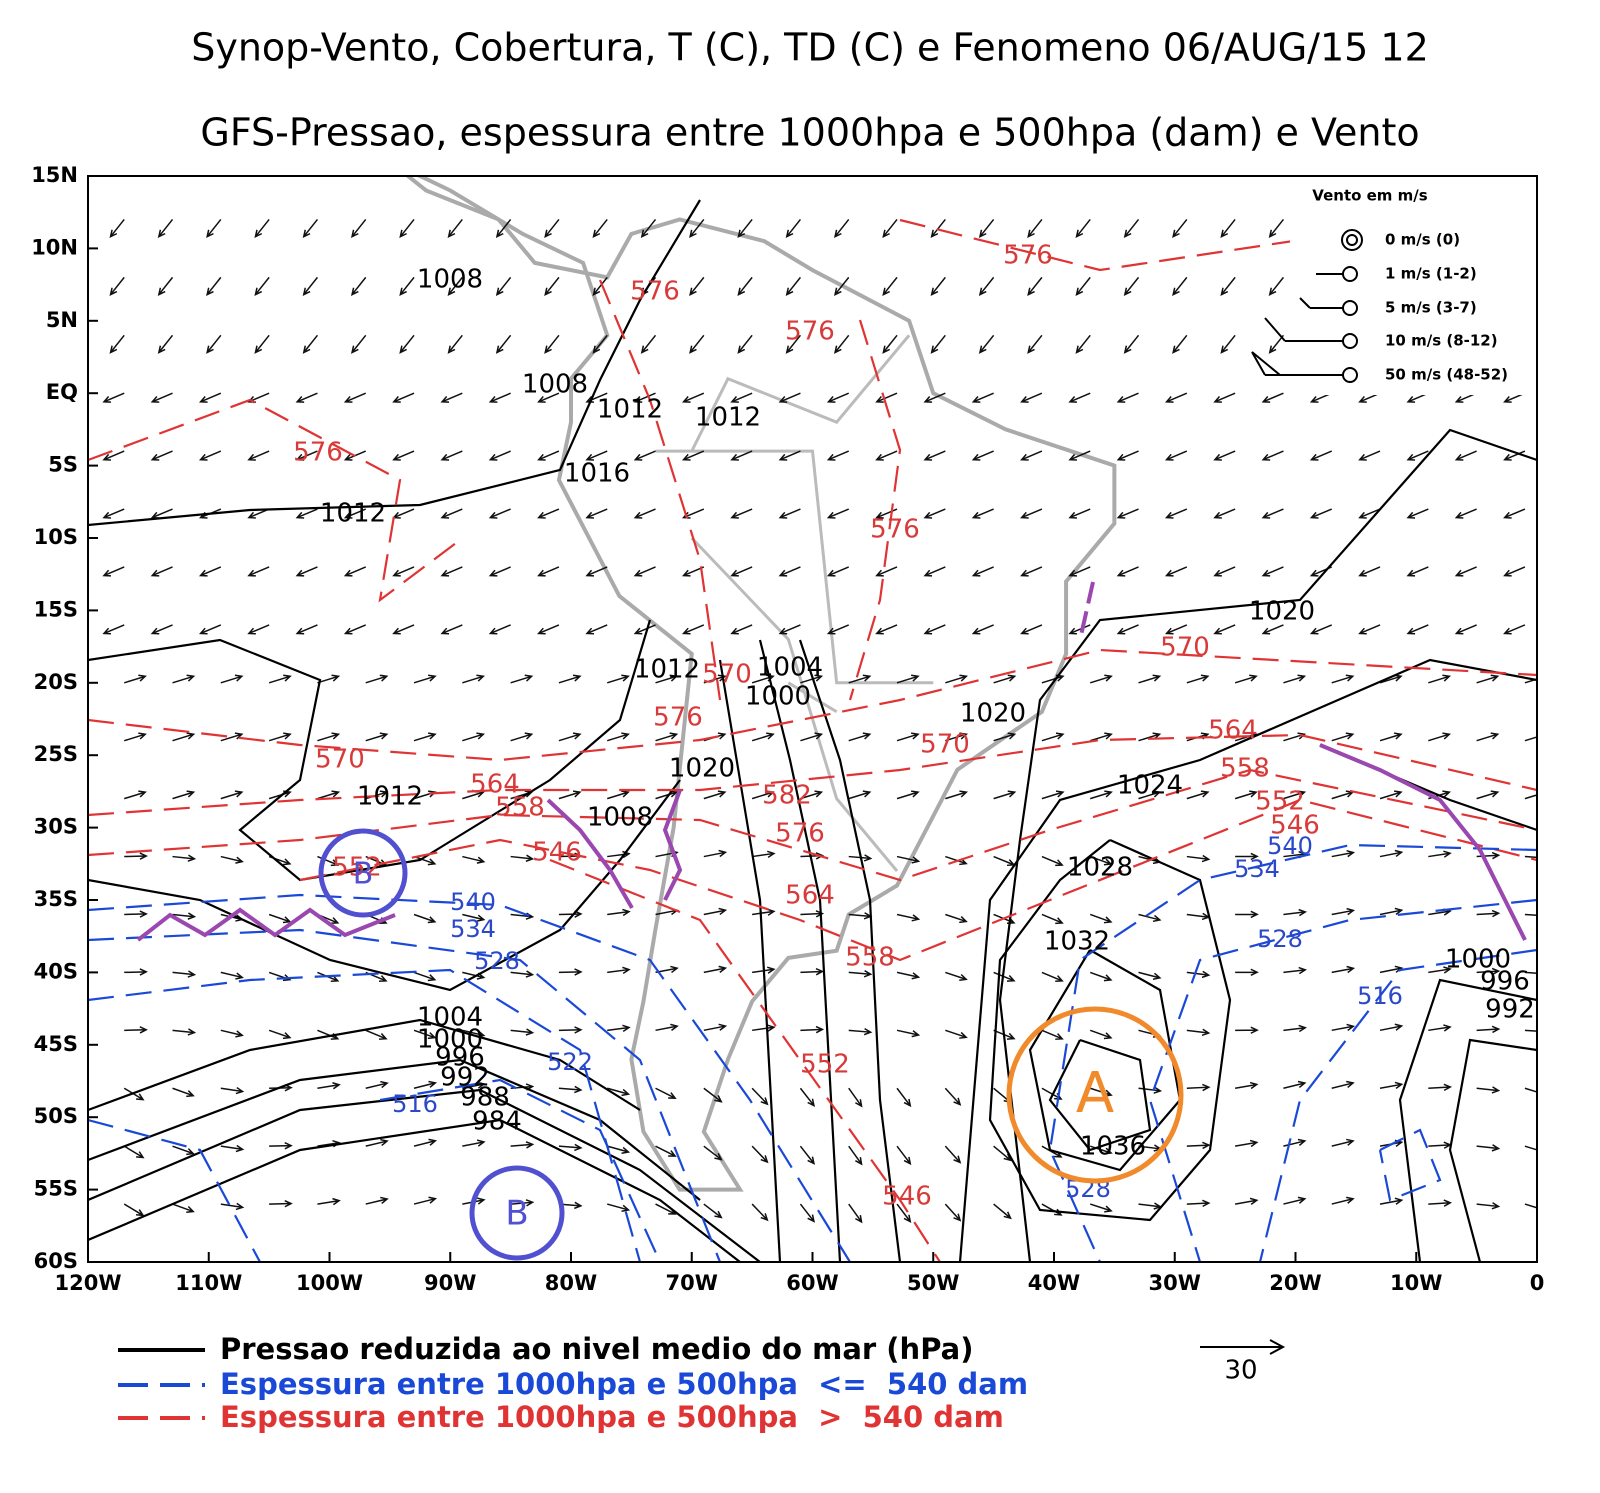 This screenshot has width=1600, height=1493. I want to click on lat-label: 55S, so click(56, 1189).